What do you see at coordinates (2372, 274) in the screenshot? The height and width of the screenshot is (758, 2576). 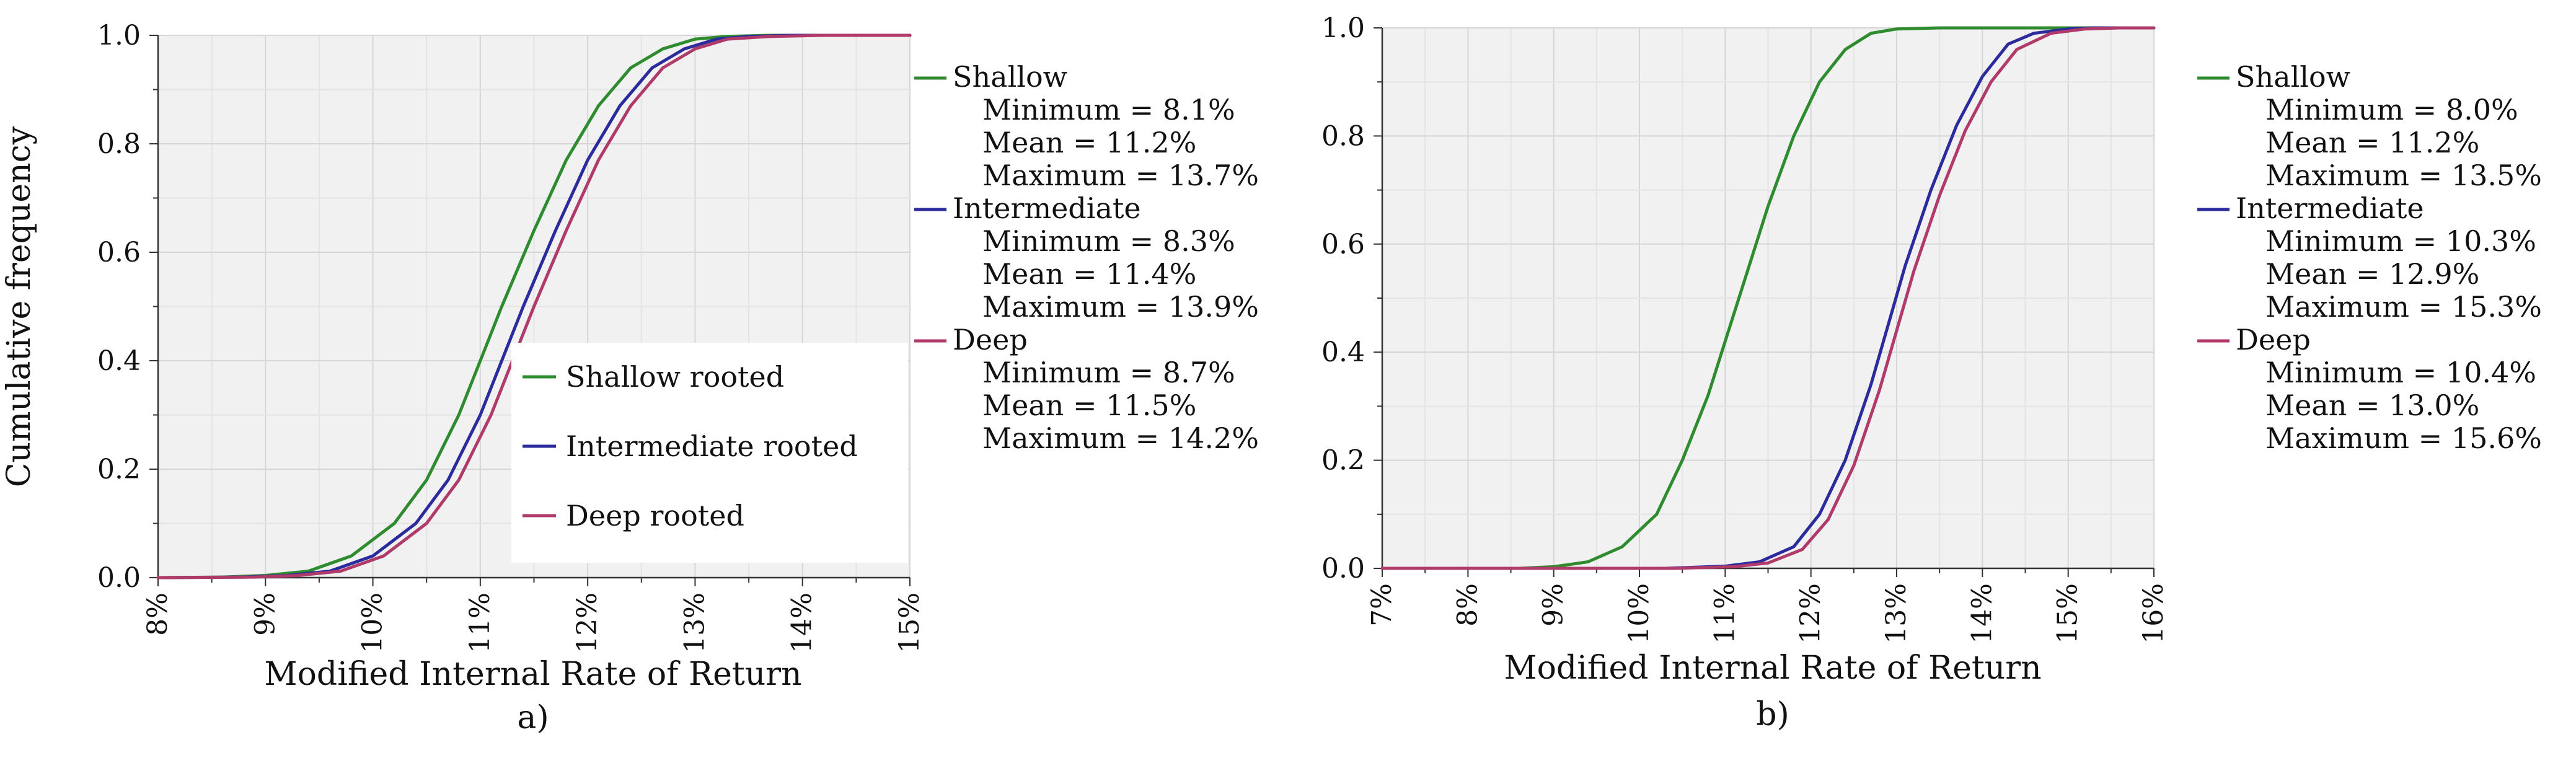 I see `stats-value: Mean = 12.9%` at bounding box center [2372, 274].